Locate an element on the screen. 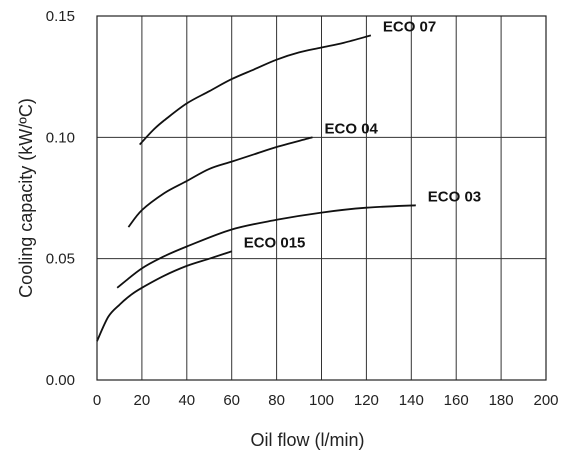 This screenshot has width=566, height=455. y-tick-label: 0.15 is located at coordinates (60, 16).